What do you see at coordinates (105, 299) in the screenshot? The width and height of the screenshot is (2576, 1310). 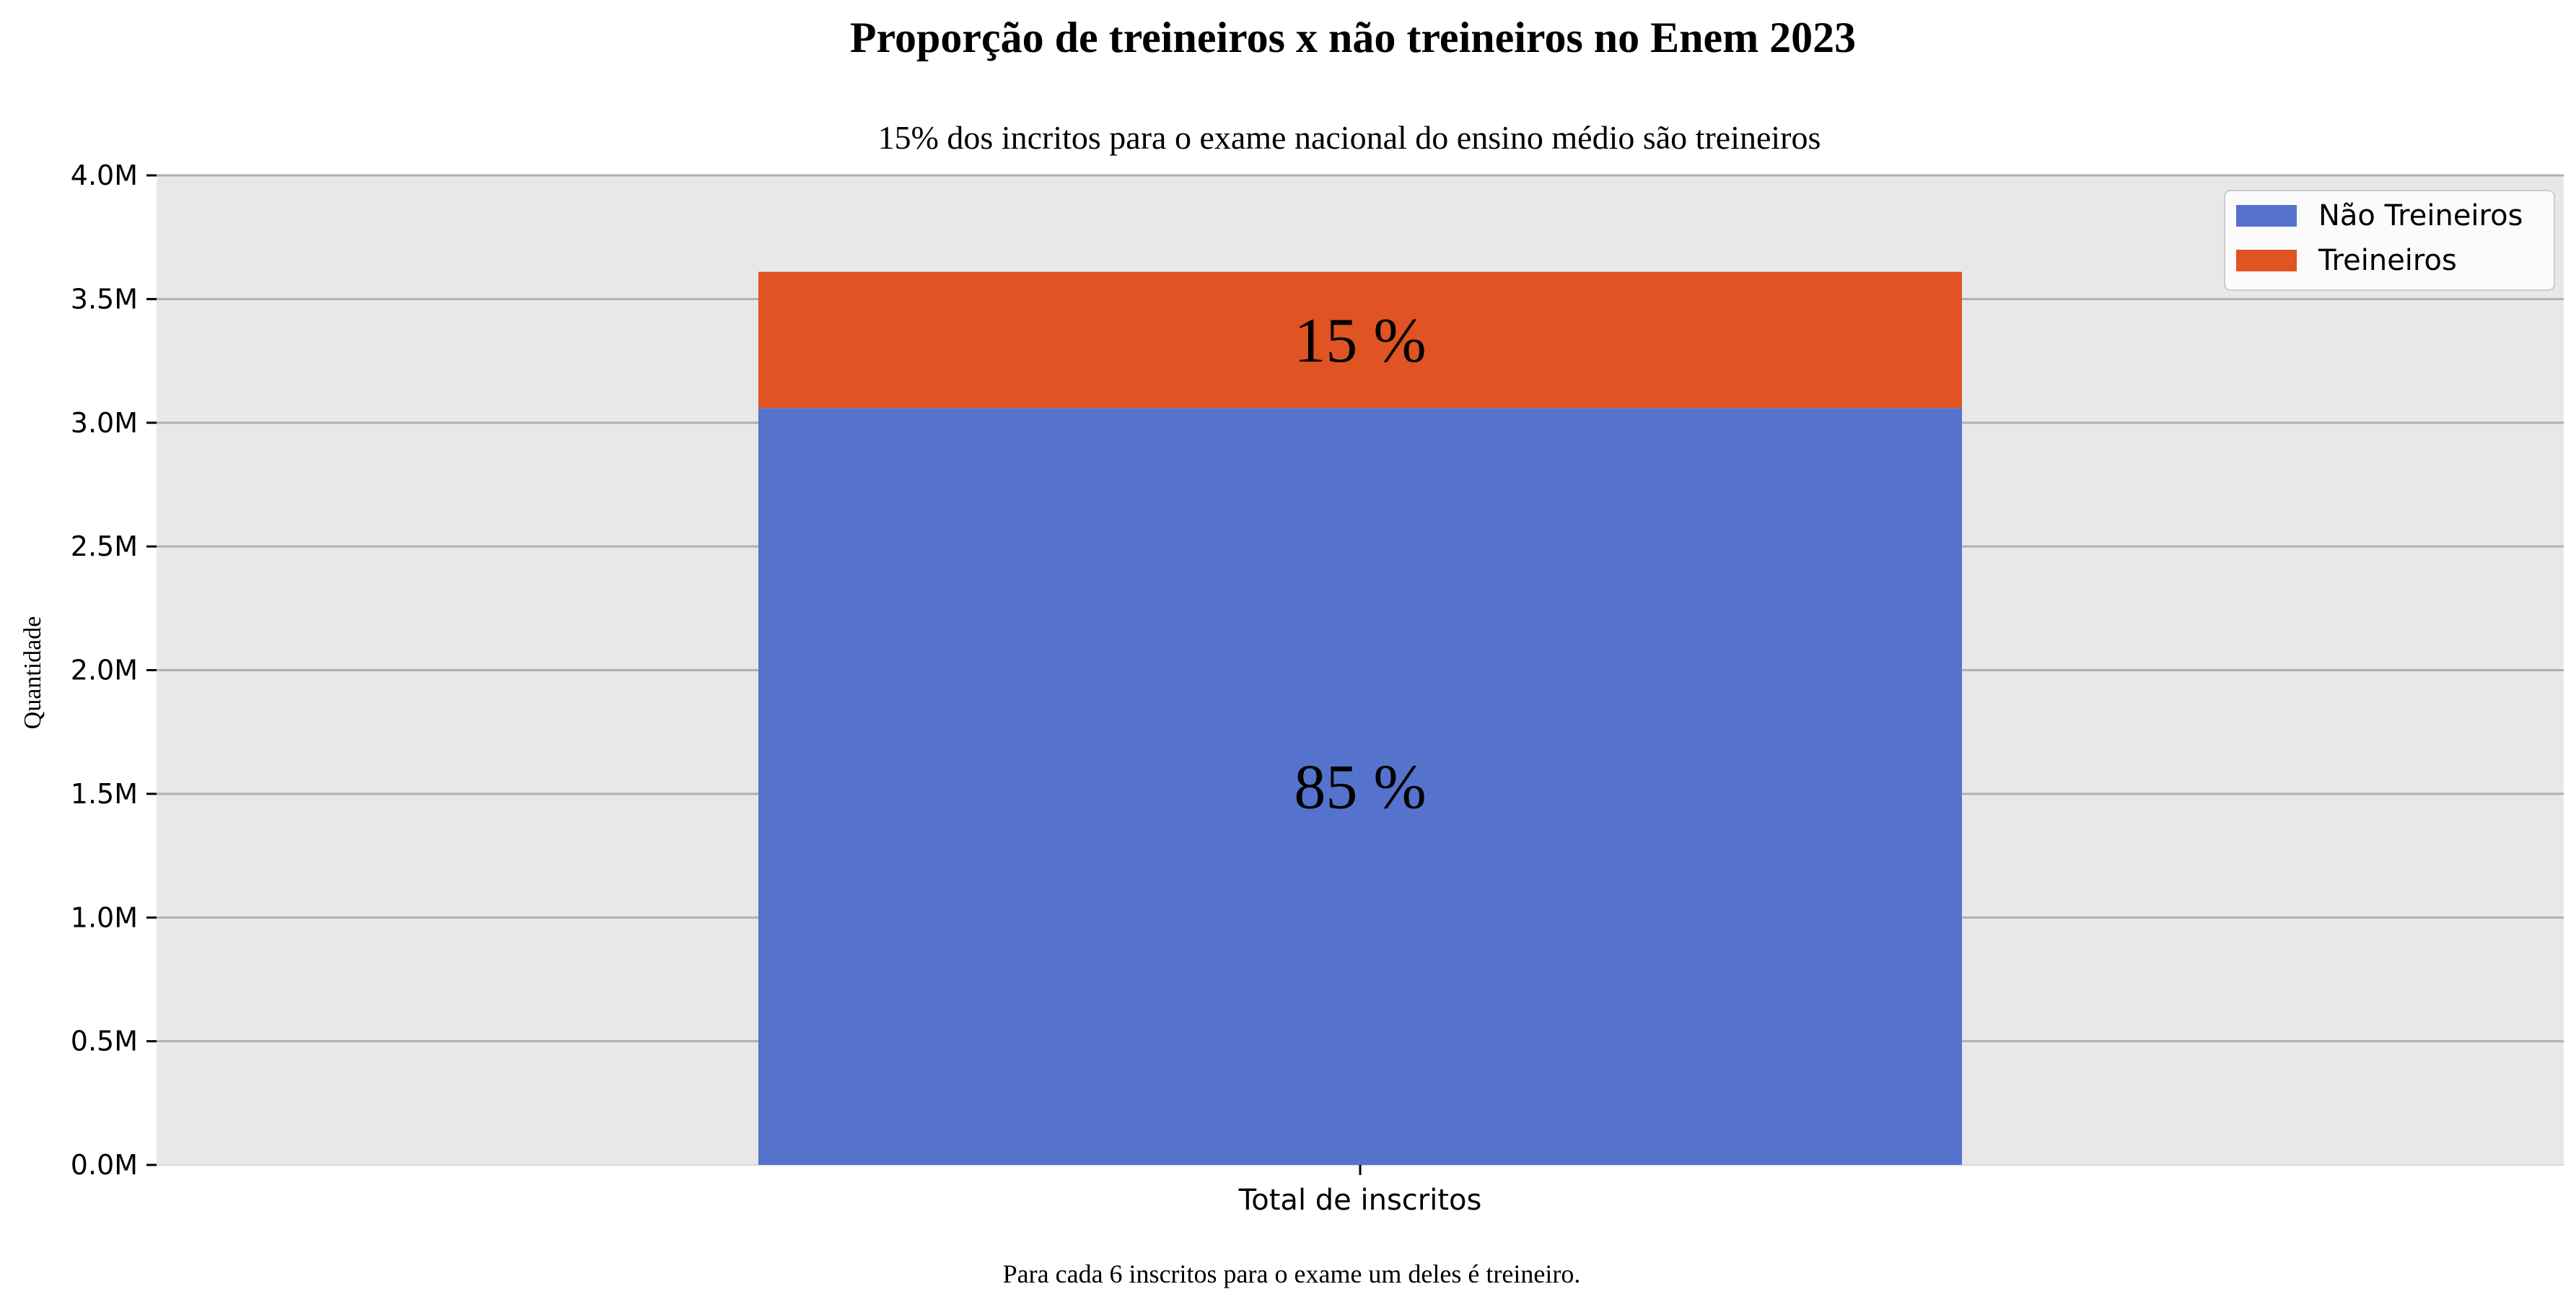 I see `y-tick-label: 3.5M` at bounding box center [105, 299].